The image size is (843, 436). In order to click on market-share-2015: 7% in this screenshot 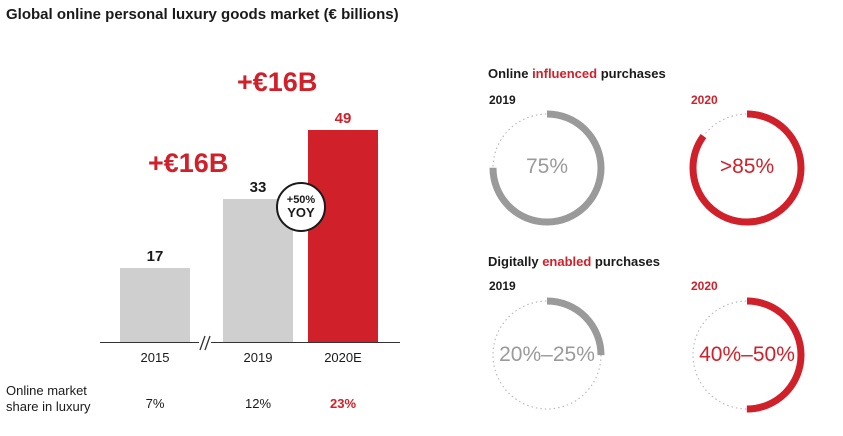, I will do `click(155, 403)`.